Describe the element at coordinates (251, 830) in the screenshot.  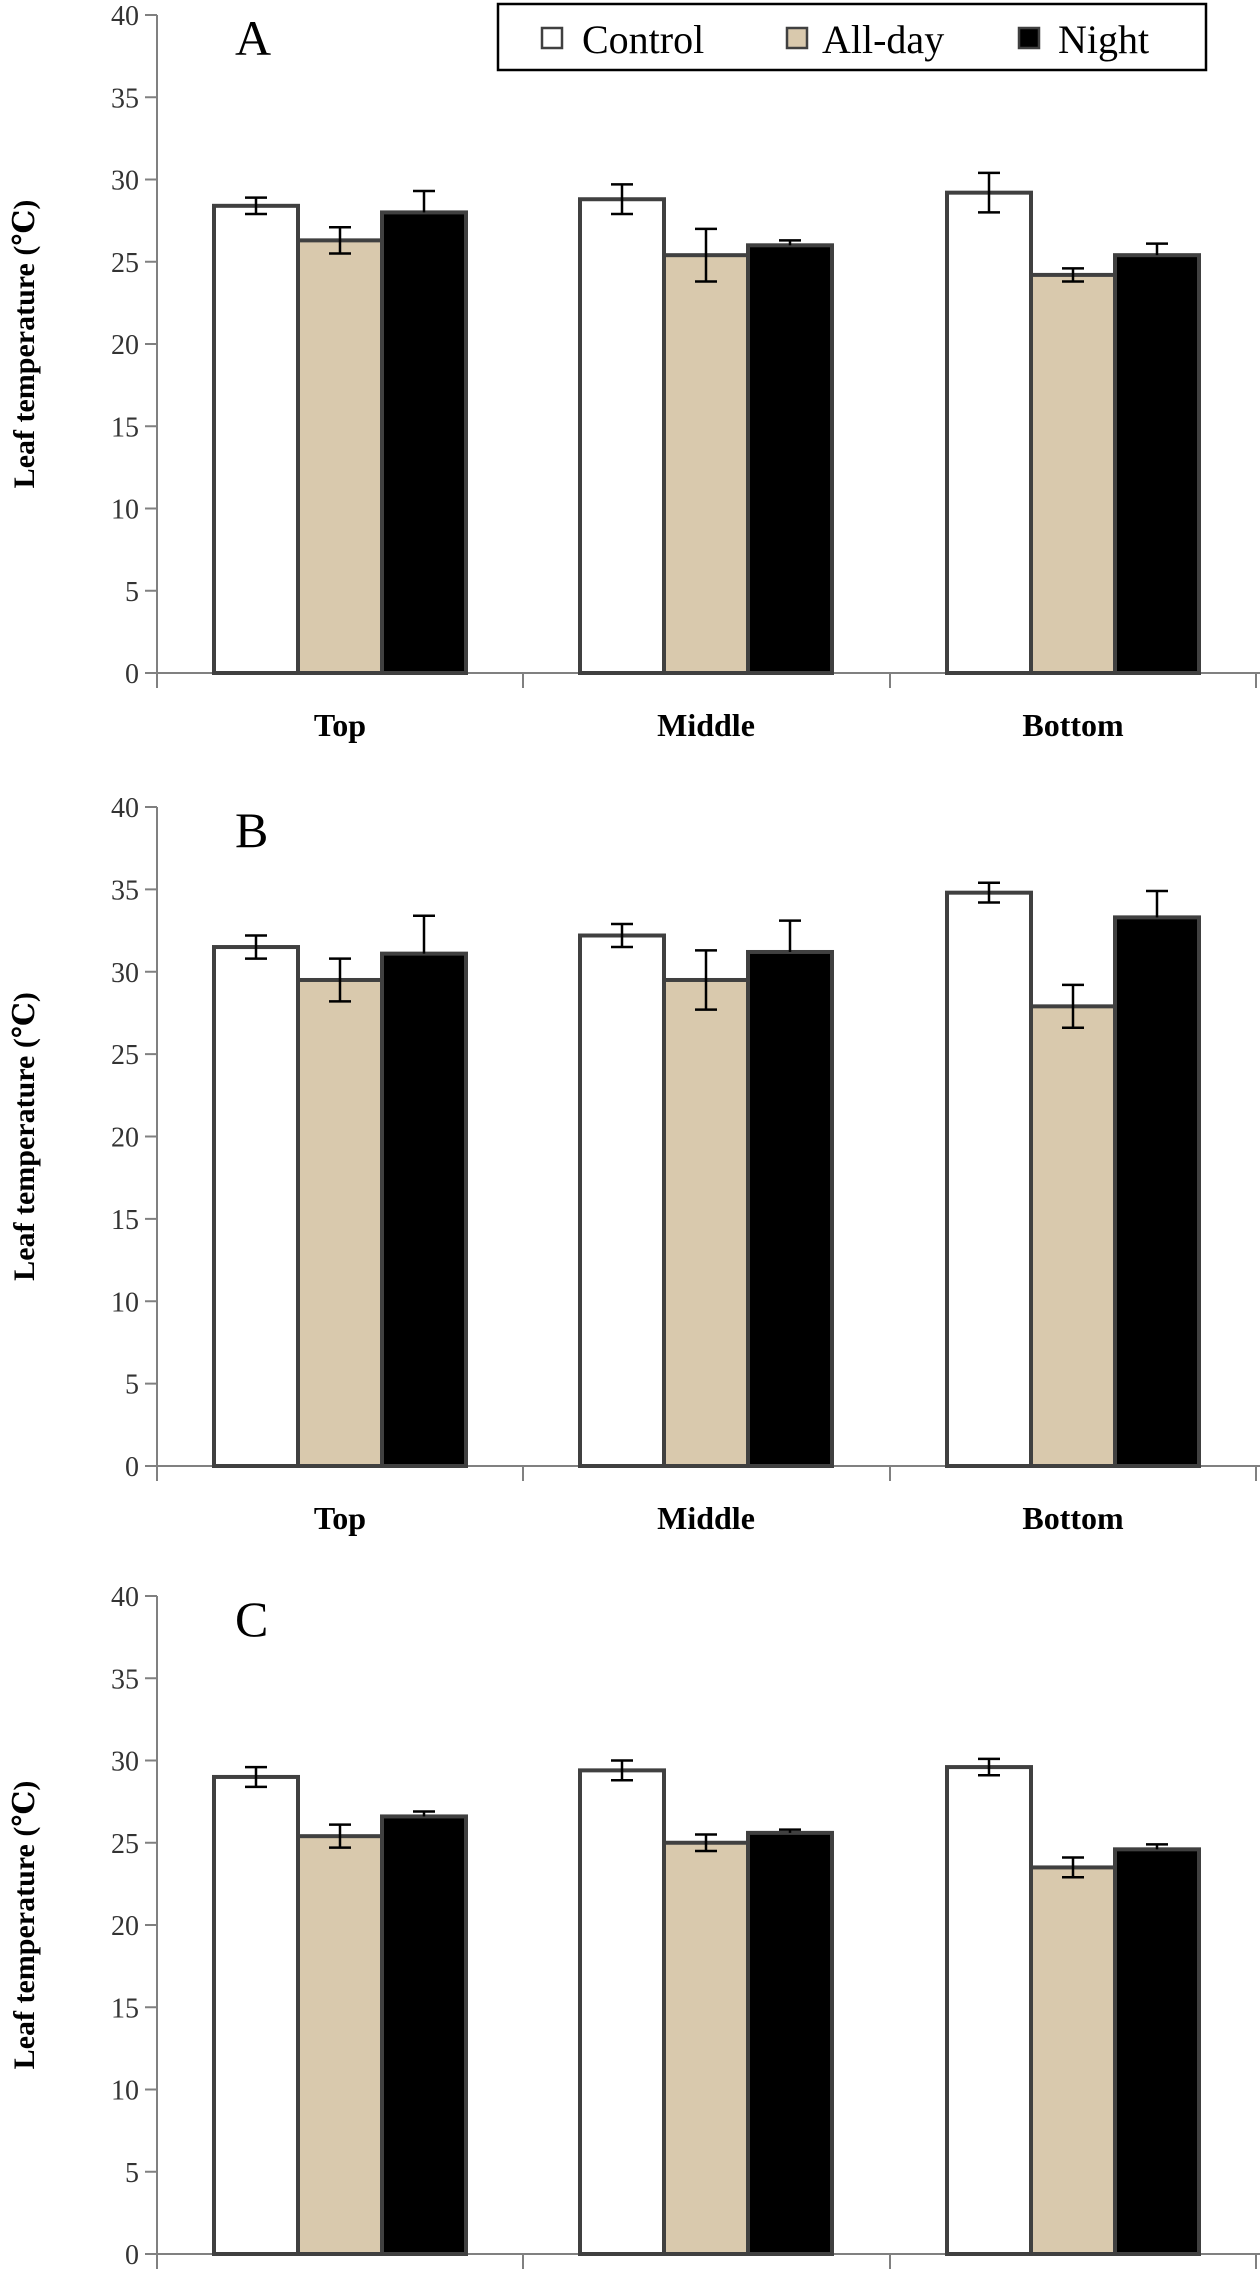
I see `panel-label: B` at that location.